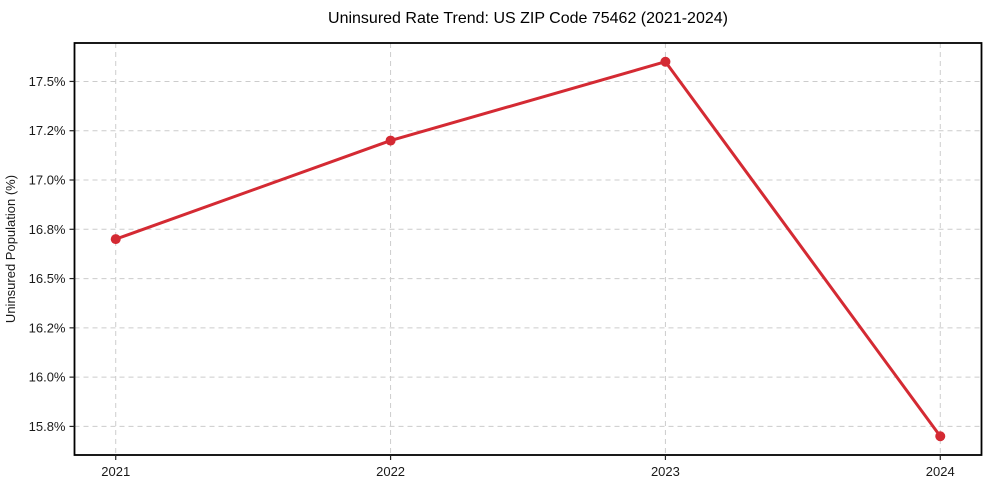 This screenshot has width=989, height=490. Describe the element at coordinates (47, 229) in the screenshot. I see `y-tick-label: 16.8%` at that location.